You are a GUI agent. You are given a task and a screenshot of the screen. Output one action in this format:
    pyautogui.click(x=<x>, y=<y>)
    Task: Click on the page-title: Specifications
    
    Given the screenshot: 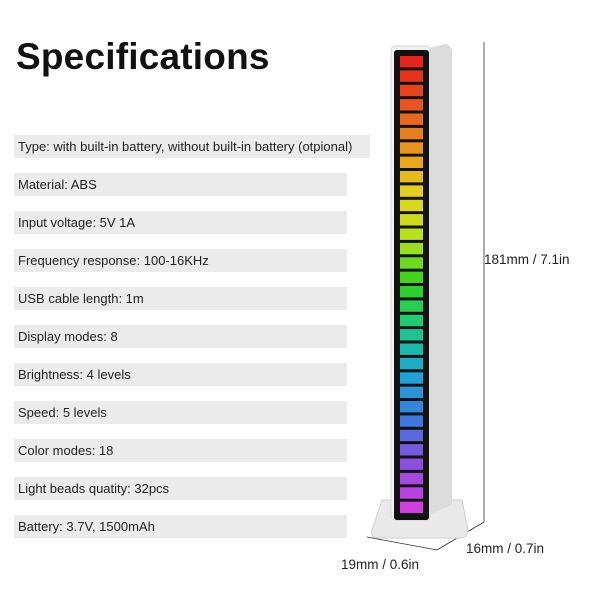 What is the action you would take?
    pyautogui.click(x=143, y=56)
    